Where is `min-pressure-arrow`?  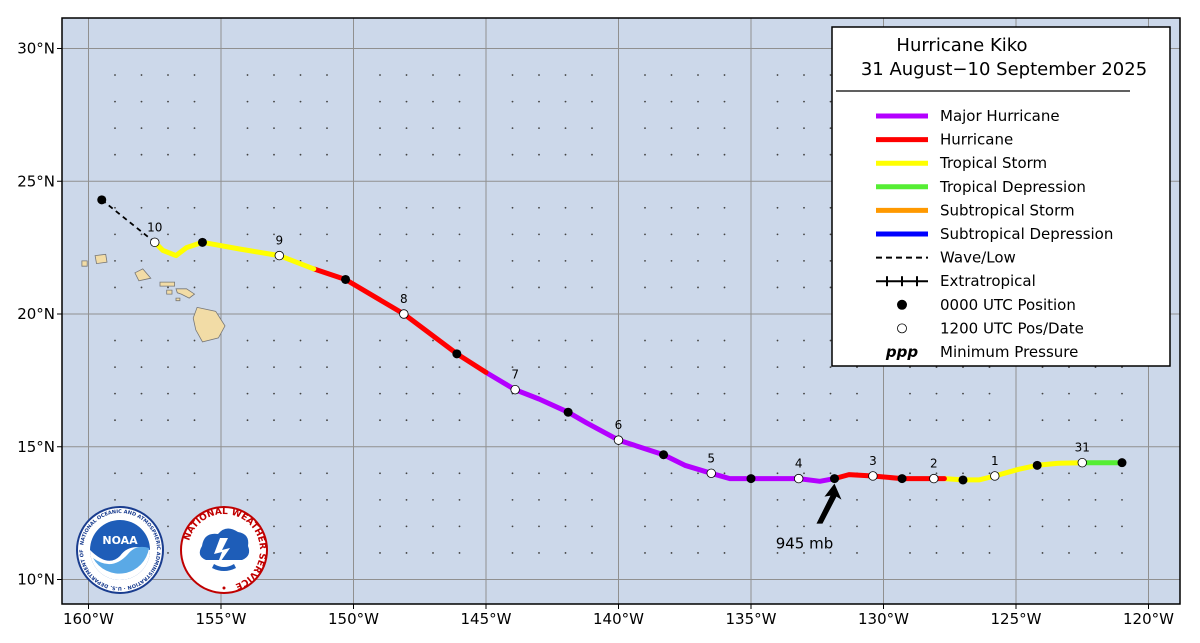
min-pressure-arrow is located at coordinates (829, 503).